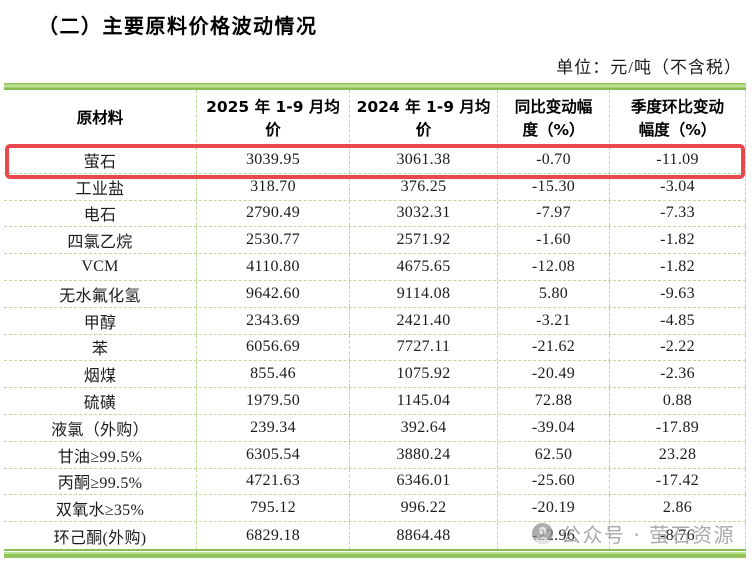 Image resolution: width=756 pixels, height=568 pixels. What do you see at coordinates (424, 374) in the screenshot?
I see `avg-price-2024-cell: 1075.92` at bounding box center [424, 374].